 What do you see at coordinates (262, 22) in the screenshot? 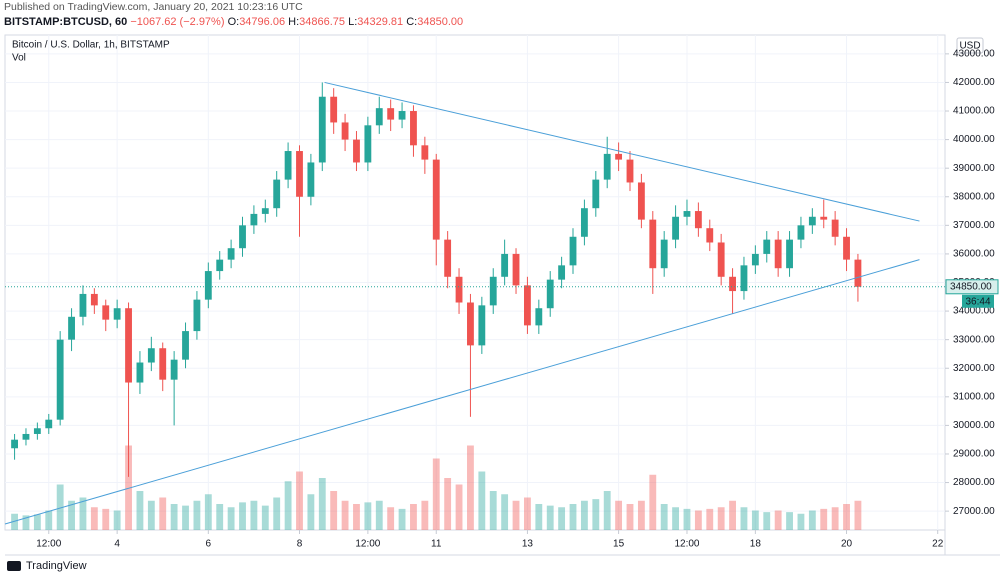
I see `ohlc-o: 34796.06` at bounding box center [262, 22].